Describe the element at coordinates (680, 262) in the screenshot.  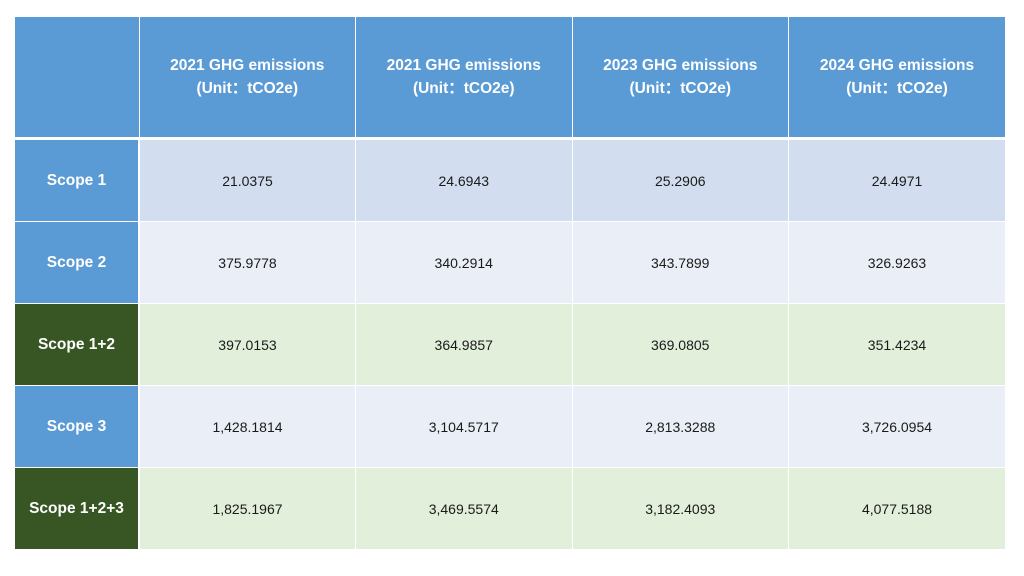
I see `table-cell: 343.7899` at that location.